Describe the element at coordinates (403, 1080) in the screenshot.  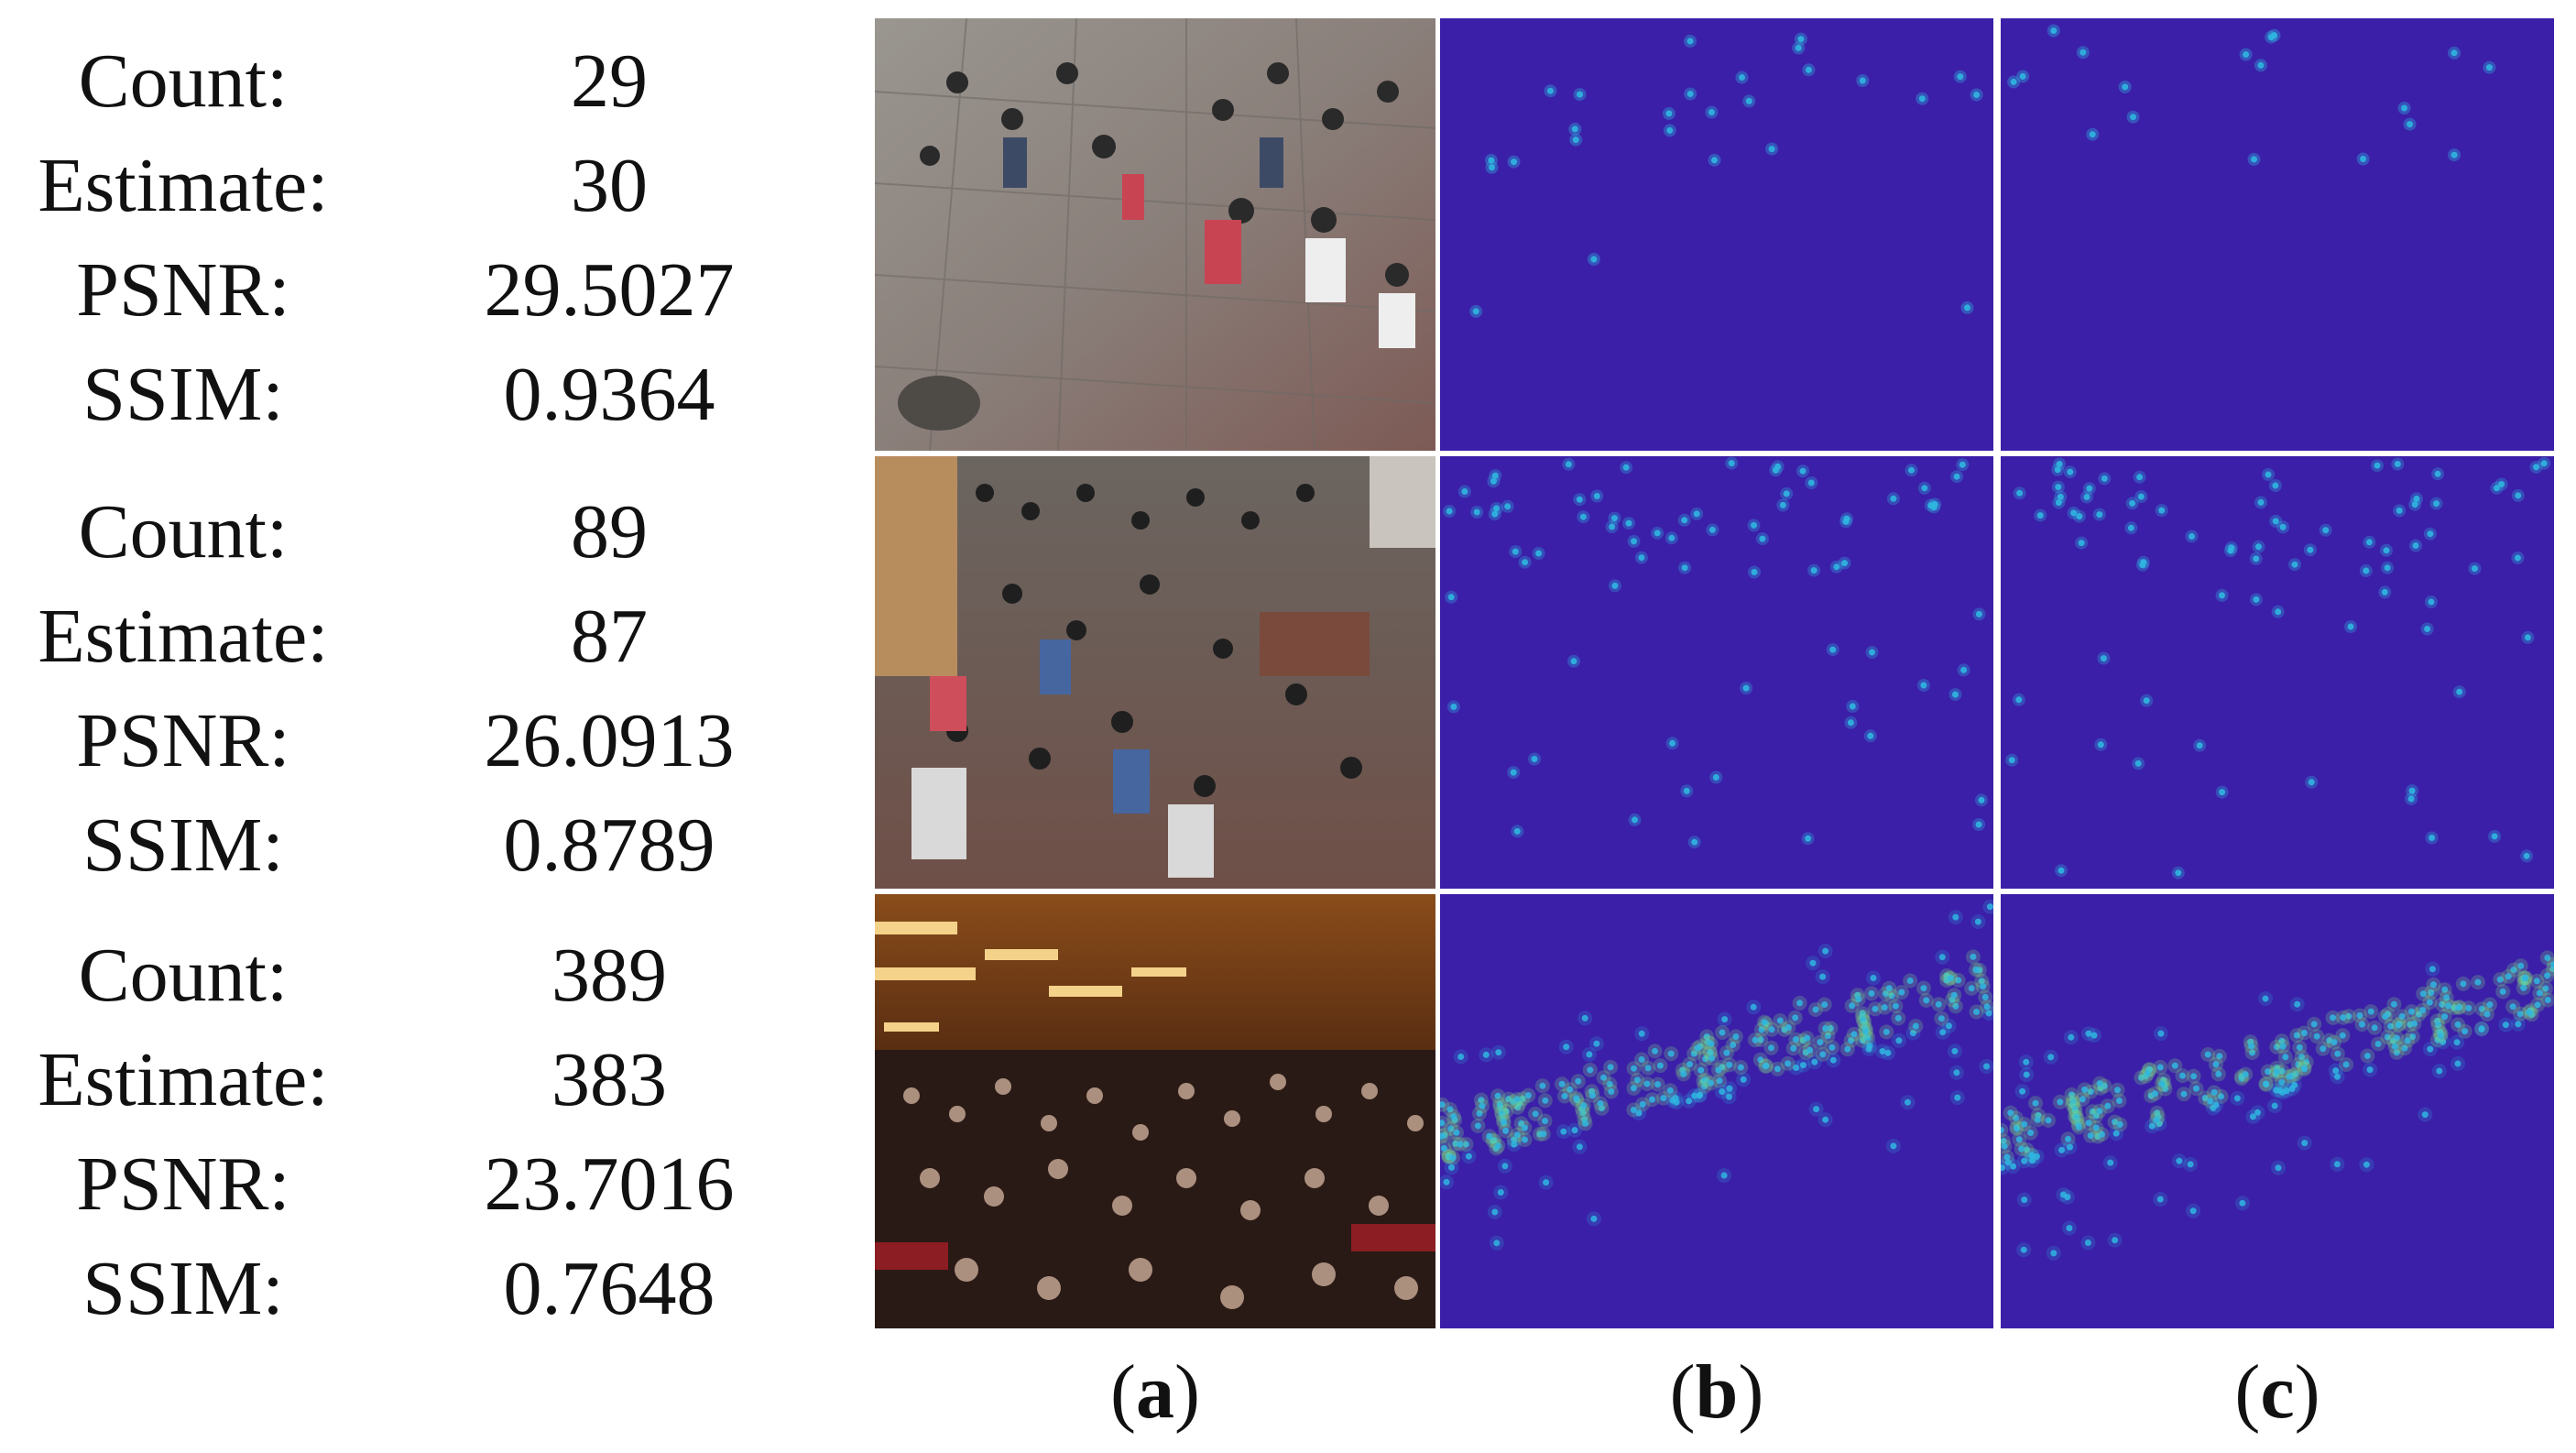
I see `estimate-row: Estimate: 383` at that location.